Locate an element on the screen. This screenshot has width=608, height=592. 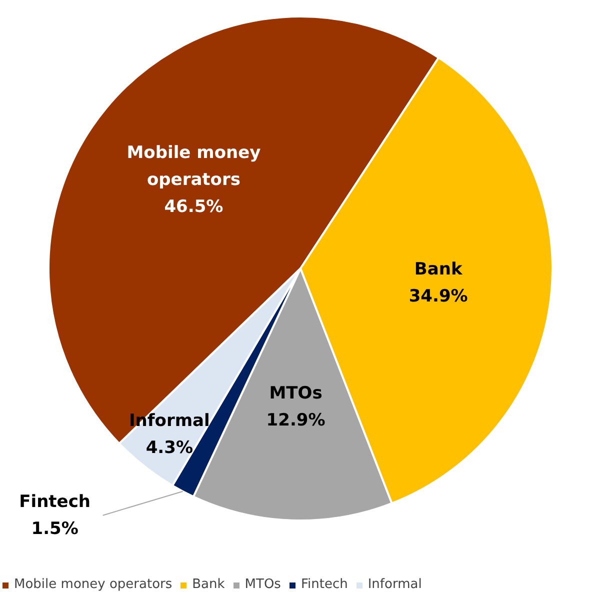
data-label: 4.3% is located at coordinates (169, 448).